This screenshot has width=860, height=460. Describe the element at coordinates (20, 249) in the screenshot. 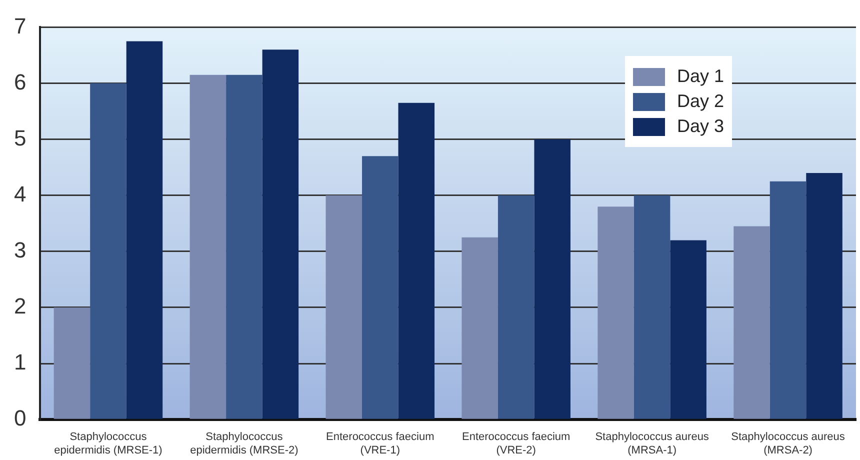

I see `y-tick-label: 3` at that location.